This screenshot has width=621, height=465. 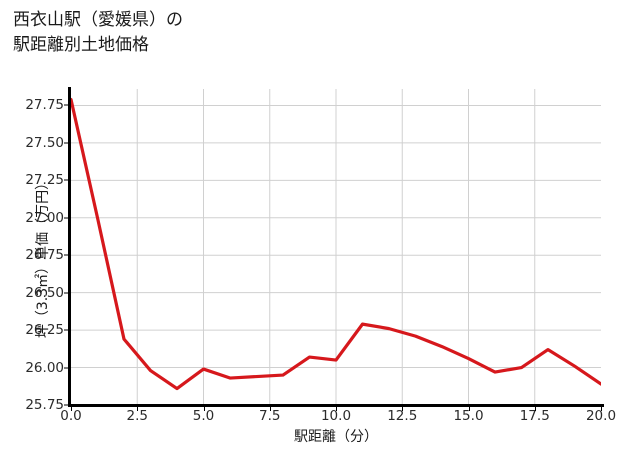 What do you see at coordinates (402, 416) in the screenshot?
I see `x-tick-label: 12.5` at bounding box center [402, 416].